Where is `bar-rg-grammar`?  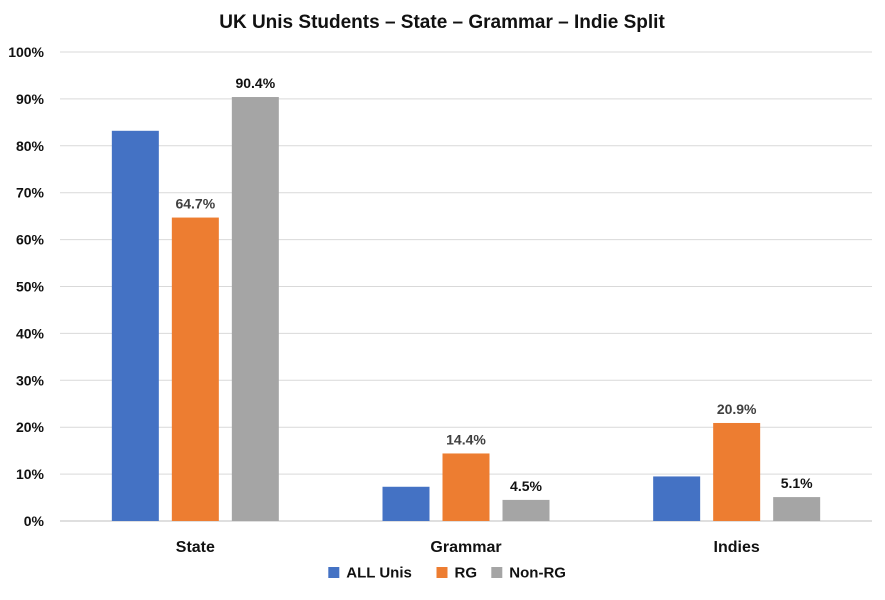
bar-rg-grammar is located at coordinates (466, 487).